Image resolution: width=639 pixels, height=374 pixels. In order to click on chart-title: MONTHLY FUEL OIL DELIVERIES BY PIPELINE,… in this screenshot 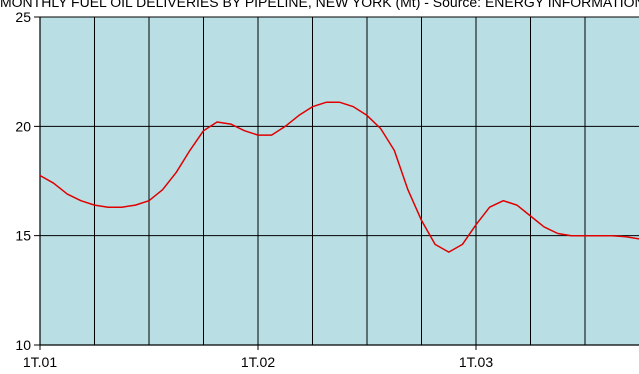, I will do `click(319, 5)`.